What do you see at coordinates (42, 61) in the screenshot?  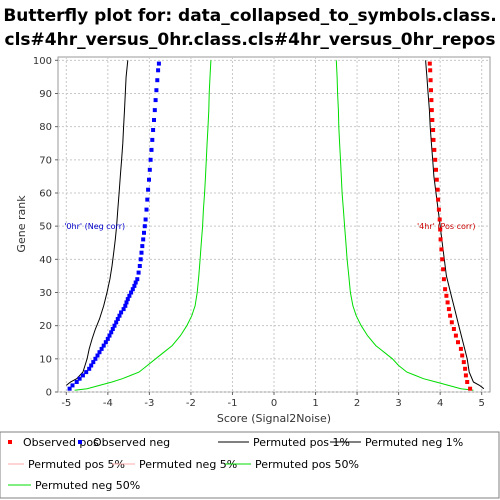 I see `y-tick-label: 100` at bounding box center [42, 61].